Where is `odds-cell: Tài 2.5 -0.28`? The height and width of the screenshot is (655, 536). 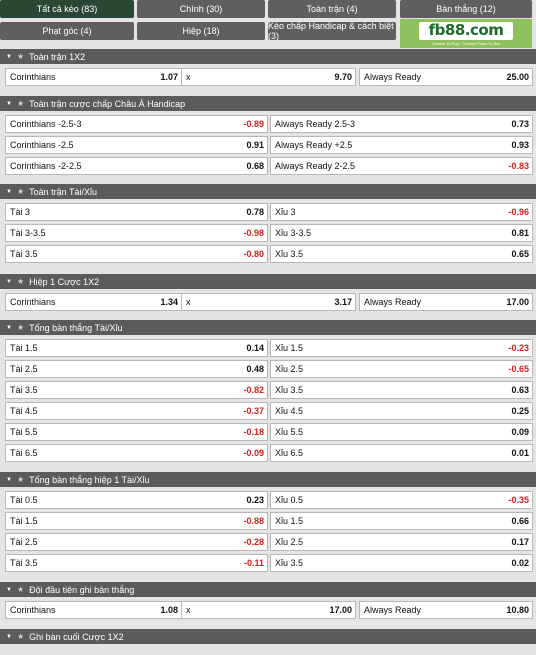
odds-cell: Tài 2.5 -0.28 is located at coordinates (136, 542).